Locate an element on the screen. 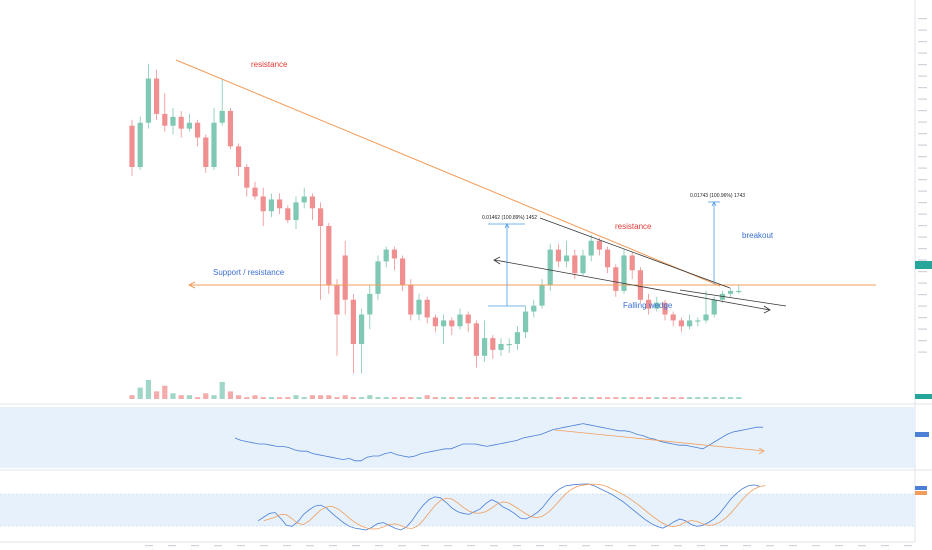  measure1-label: 0.01462 (100.89%) 1452 is located at coordinates (509, 218).